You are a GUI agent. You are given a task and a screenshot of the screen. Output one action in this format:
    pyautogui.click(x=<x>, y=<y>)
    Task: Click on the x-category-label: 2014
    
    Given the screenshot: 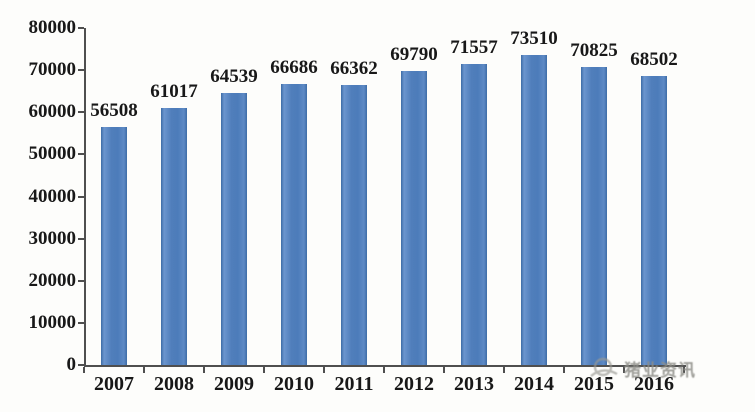 What is the action you would take?
    pyautogui.click(x=534, y=384)
    